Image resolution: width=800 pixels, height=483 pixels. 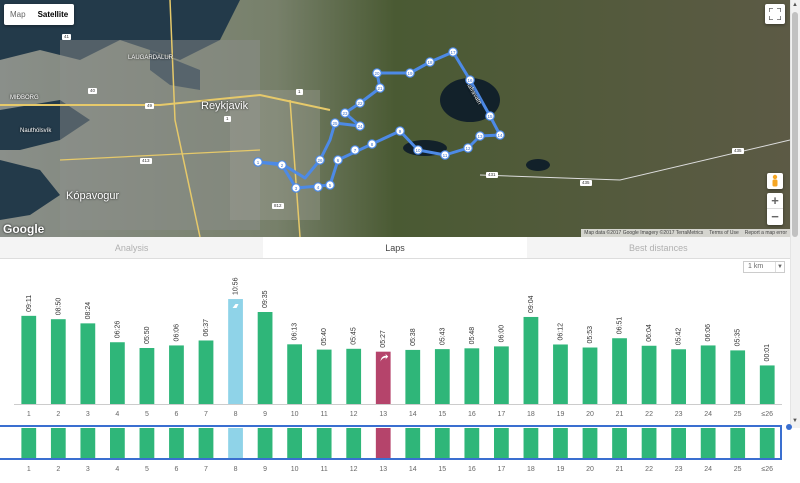 What do you see at coordinates (380, 88) in the screenshot?
I see `lap-marker: 21` at bounding box center [380, 88].